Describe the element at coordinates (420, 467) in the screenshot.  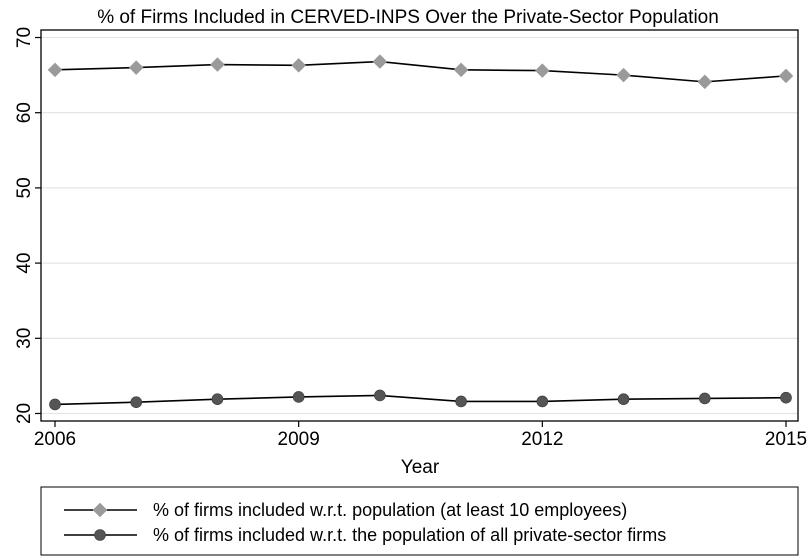
I see `x-axis-label: Year` at that location.